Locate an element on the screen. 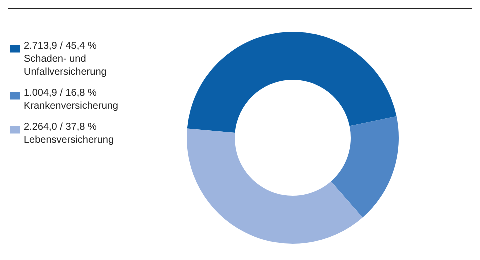 Image resolution: width=480 pixels, height=260 pixels. data-label: 2.713,9 / 45,4 % is located at coordinates (61, 46).